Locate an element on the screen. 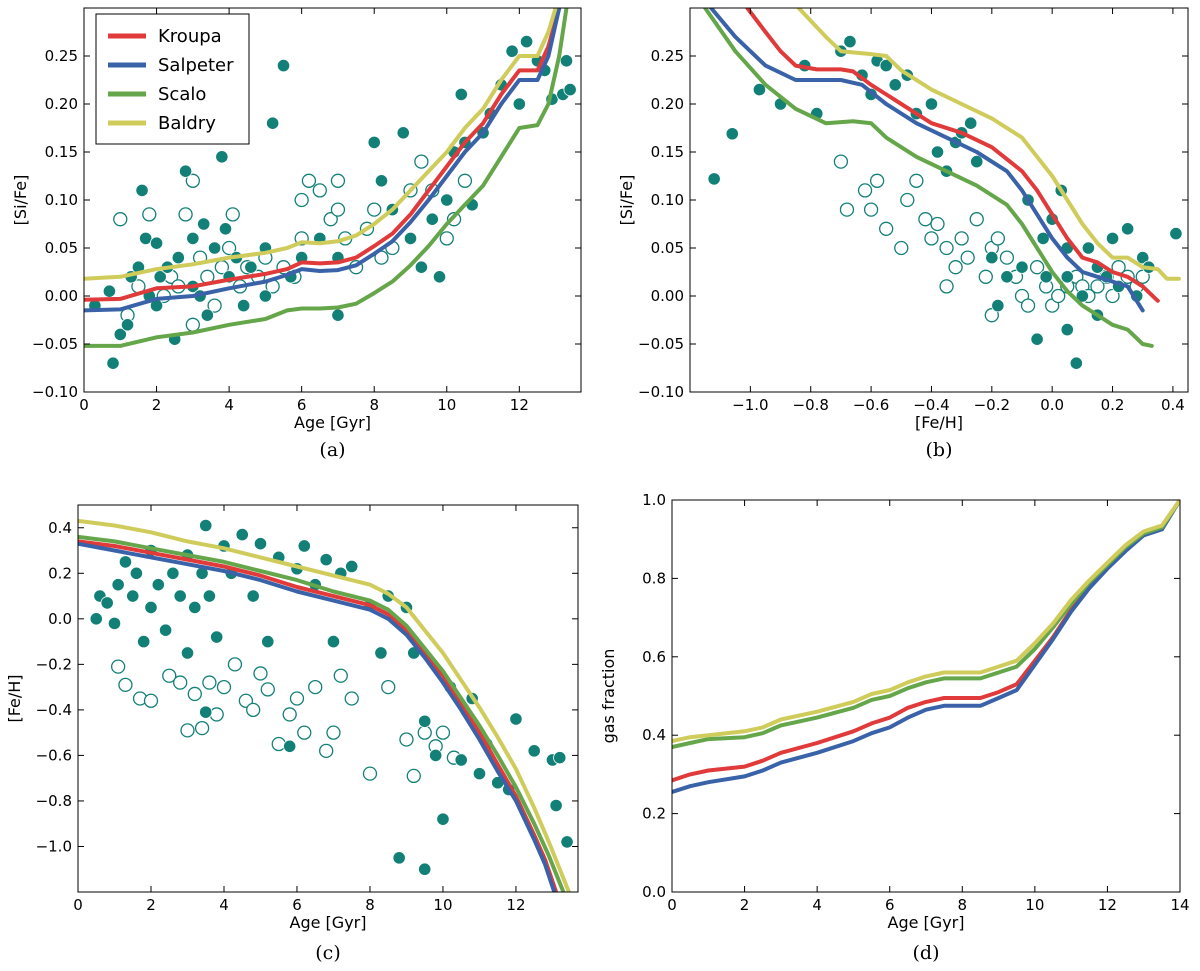 The height and width of the screenshot is (971, 1200). legend: Kroupa Salpeter Scalo Baldry is located at coordinates (172, 79).